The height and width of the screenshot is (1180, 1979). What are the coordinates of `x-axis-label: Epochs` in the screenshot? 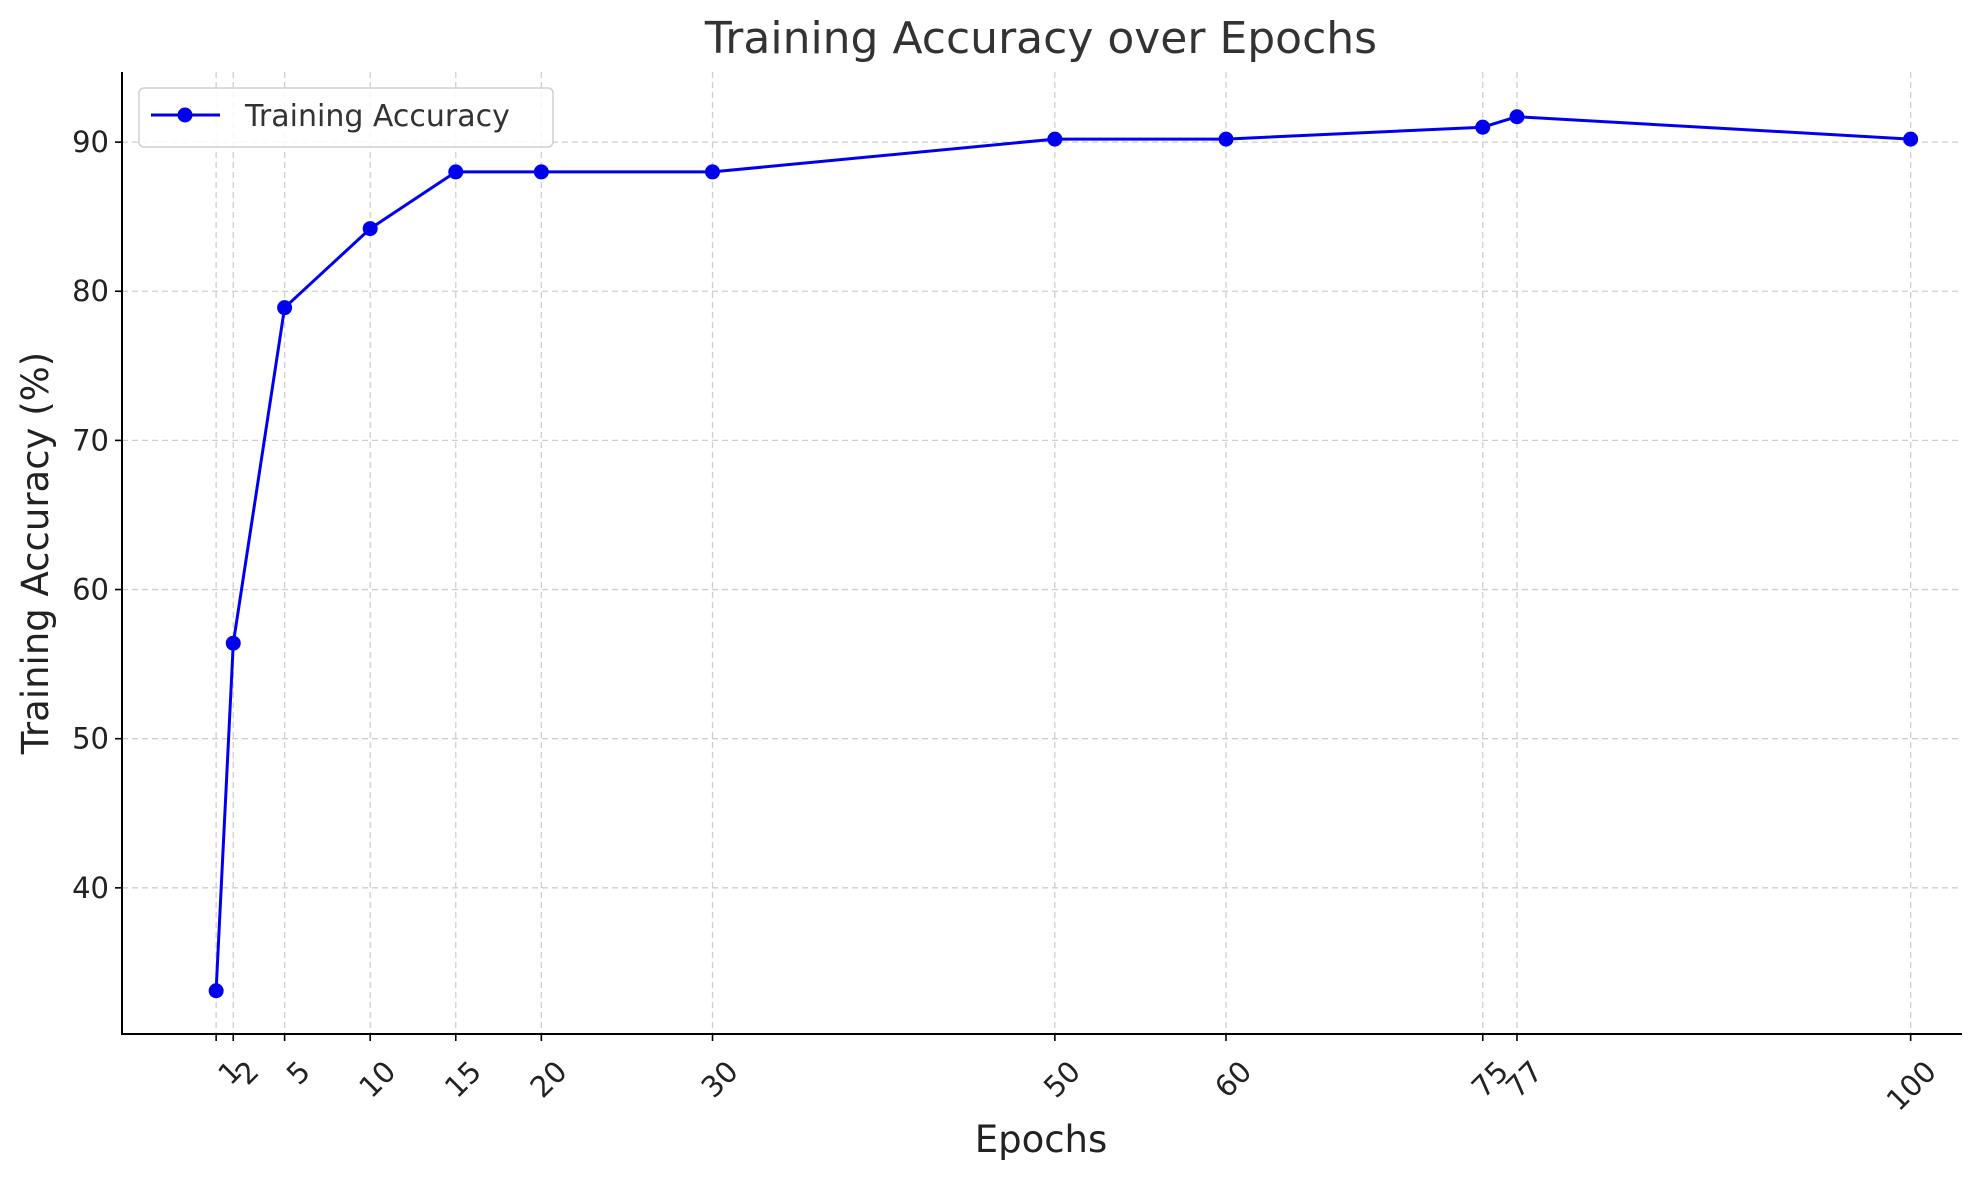 It's located at (1041, 1139).